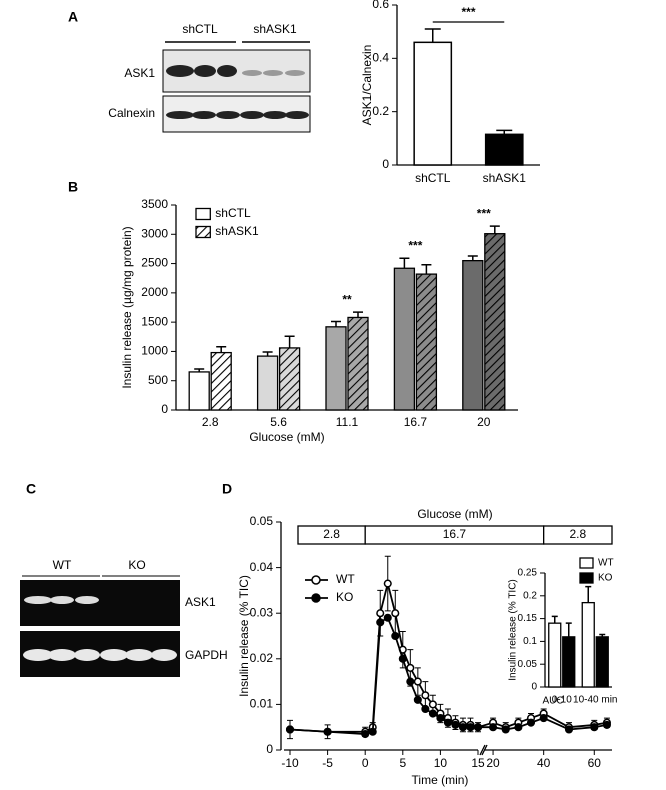  What do you see at coordinates (154, 321) in the screenshot?
I see `y-tick-label: 1500` at bounding box center [154, 321].